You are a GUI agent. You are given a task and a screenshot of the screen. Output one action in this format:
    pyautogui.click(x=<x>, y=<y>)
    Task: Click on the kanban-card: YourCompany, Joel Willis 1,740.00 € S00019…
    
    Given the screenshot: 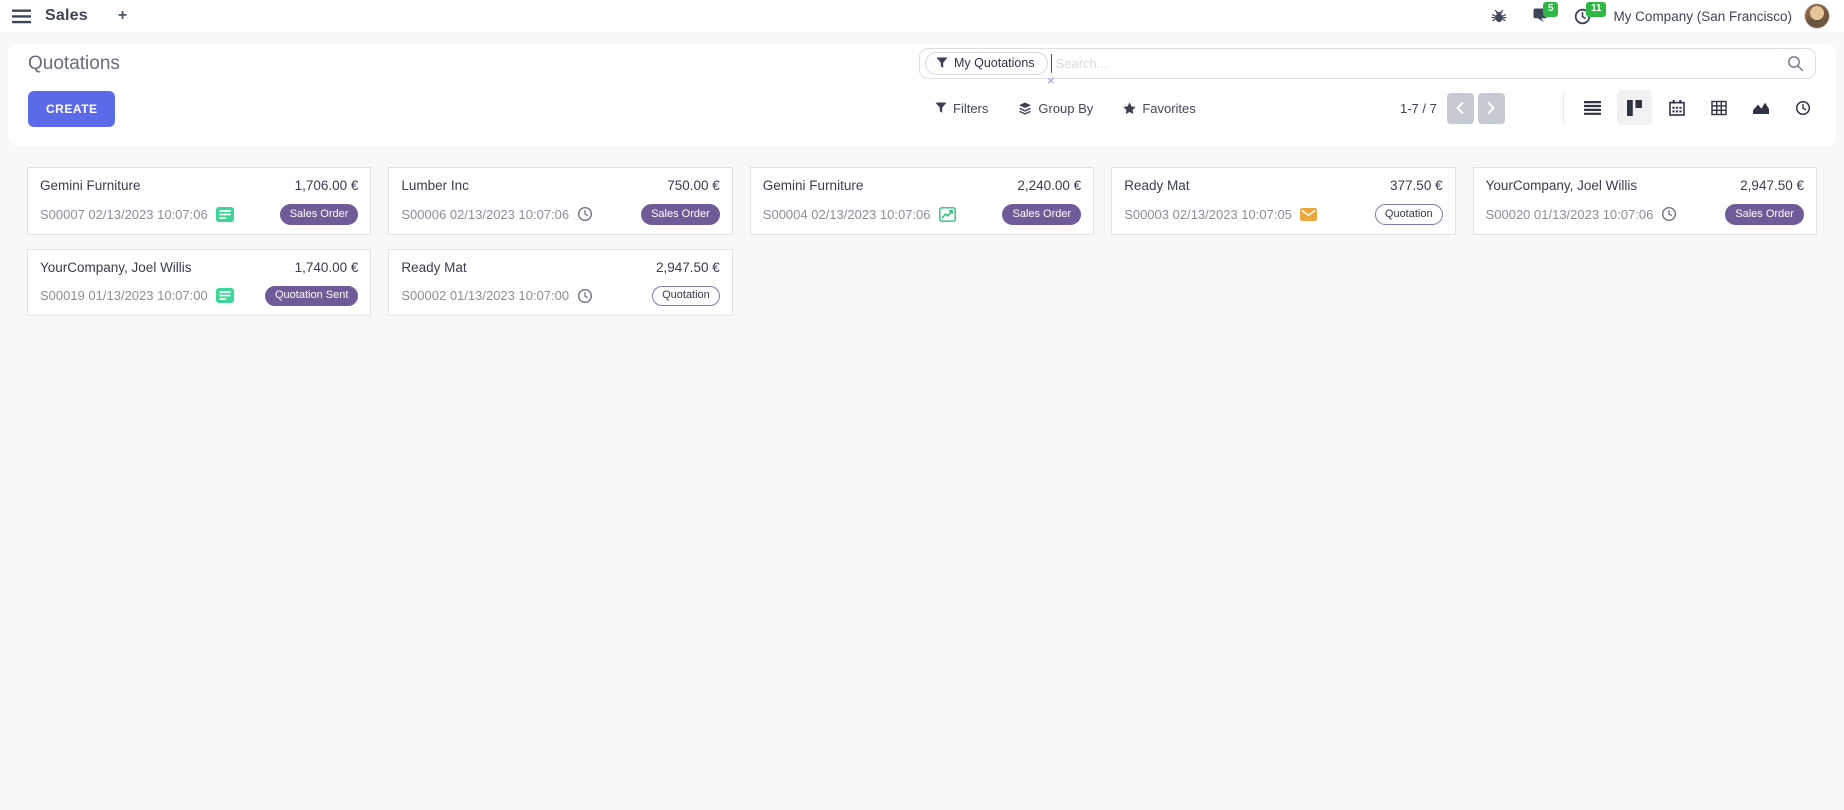 What is the action you would take?
    pyautogui.click(x=199, y=282)
    